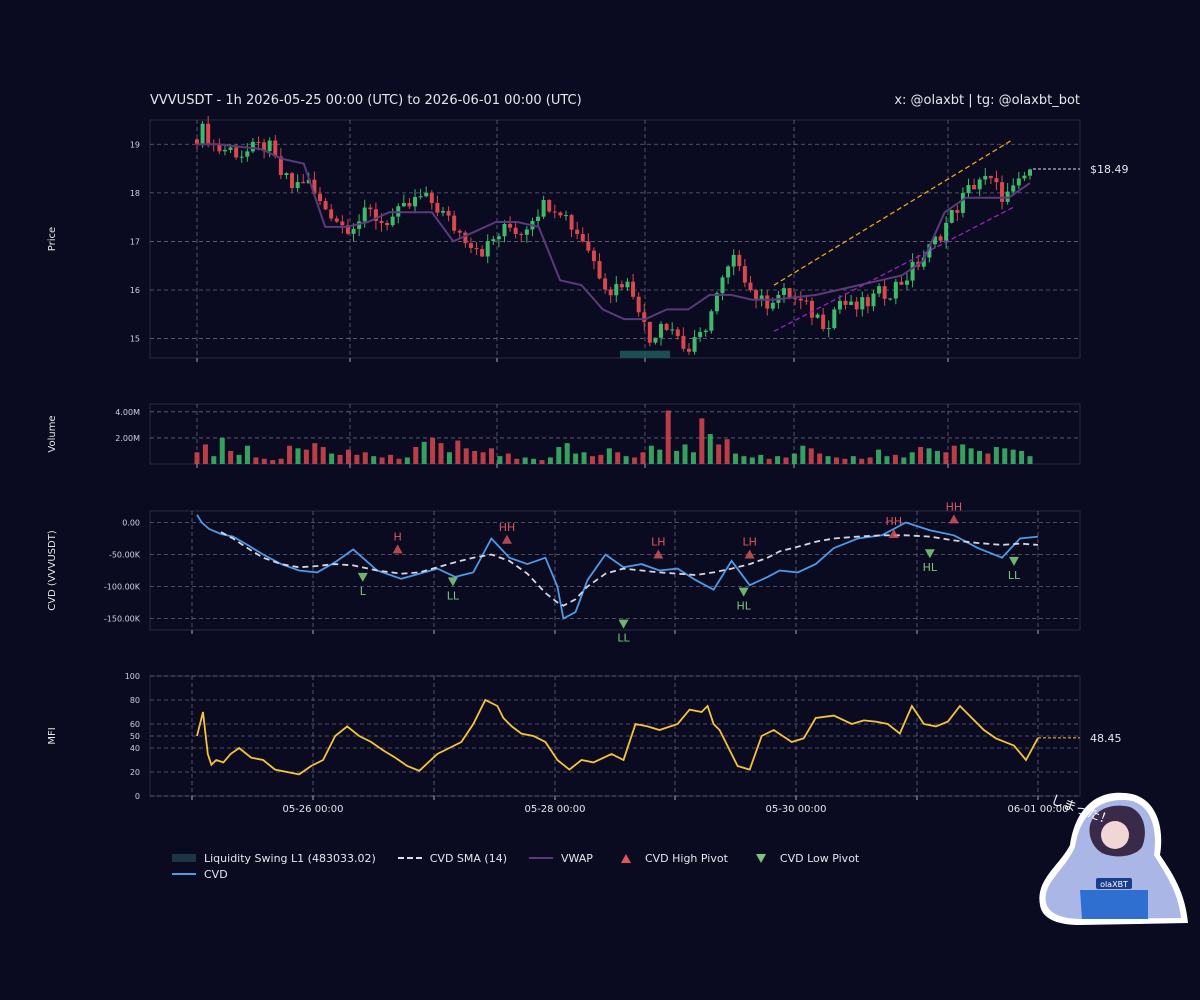  I want to click on cvd-high-pivot, so click(893, 534).